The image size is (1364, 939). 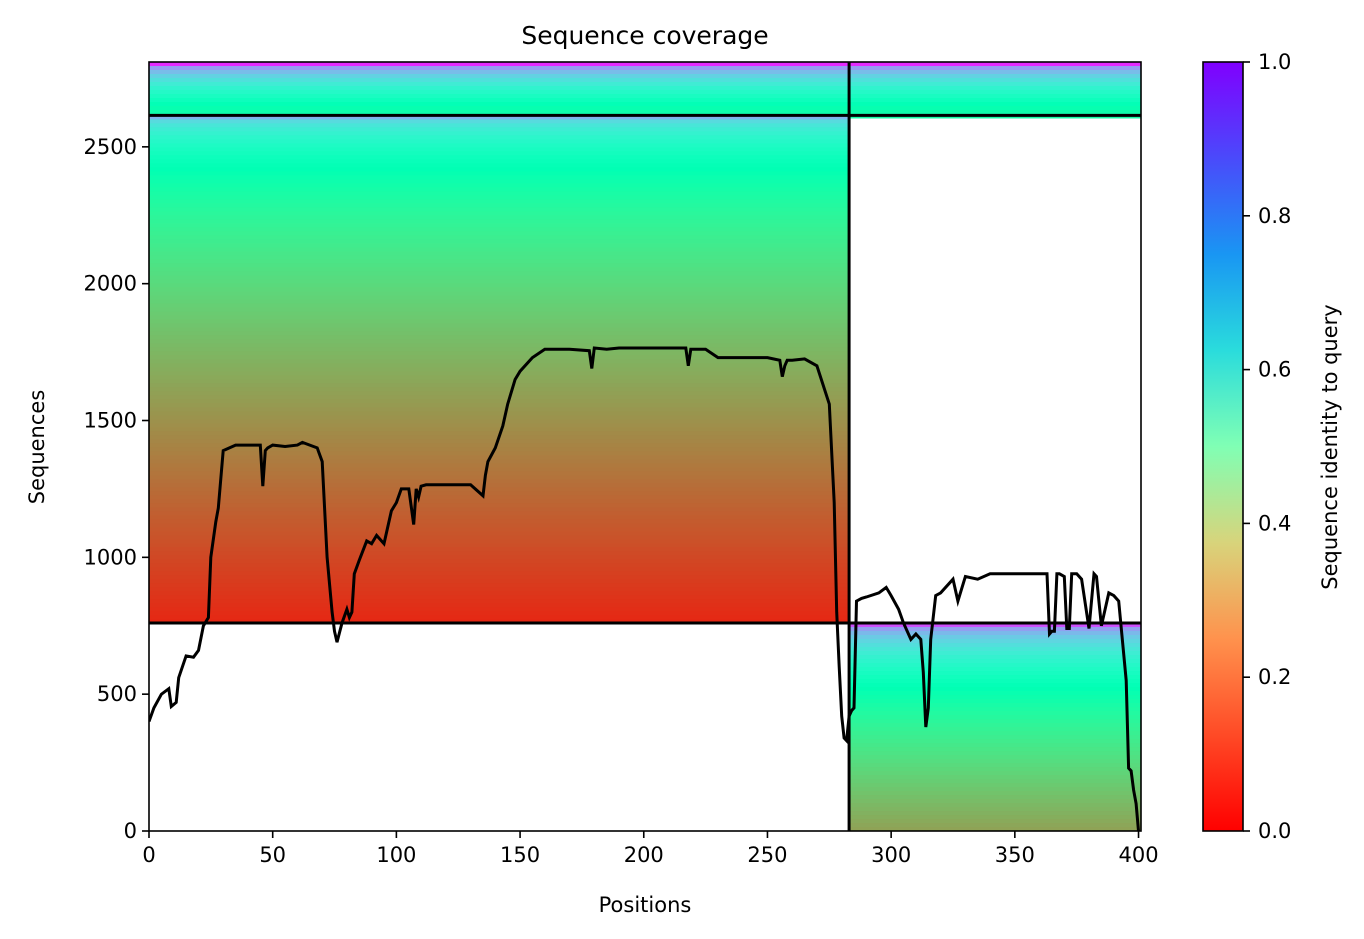 I want to click on colorbar-tick-label: 0.4, so click(x=1274, y=523).